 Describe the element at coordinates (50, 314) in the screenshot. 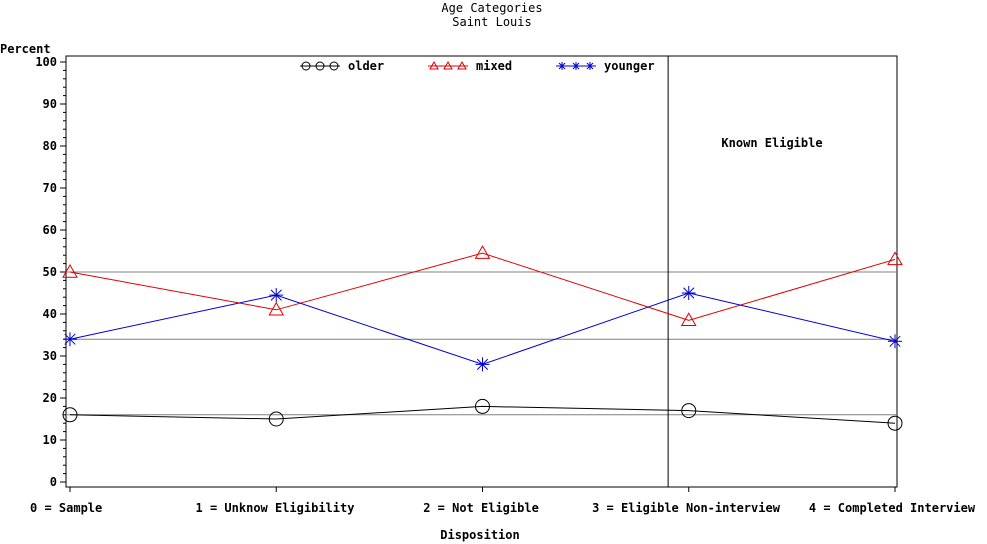

I see `y-tick-label: 40` at that location.